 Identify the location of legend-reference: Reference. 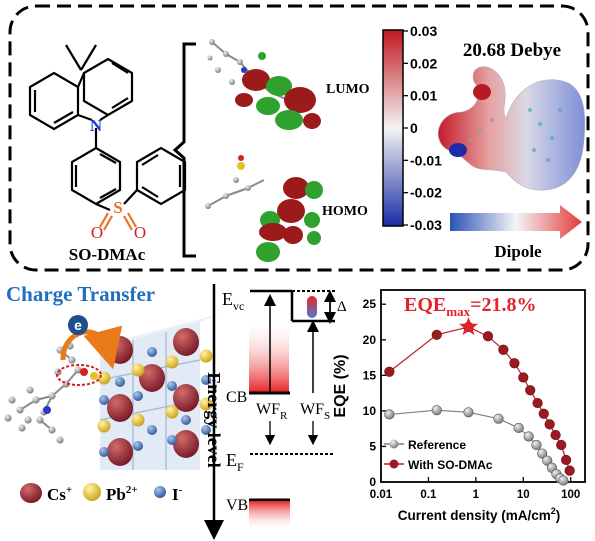
(437, 445).